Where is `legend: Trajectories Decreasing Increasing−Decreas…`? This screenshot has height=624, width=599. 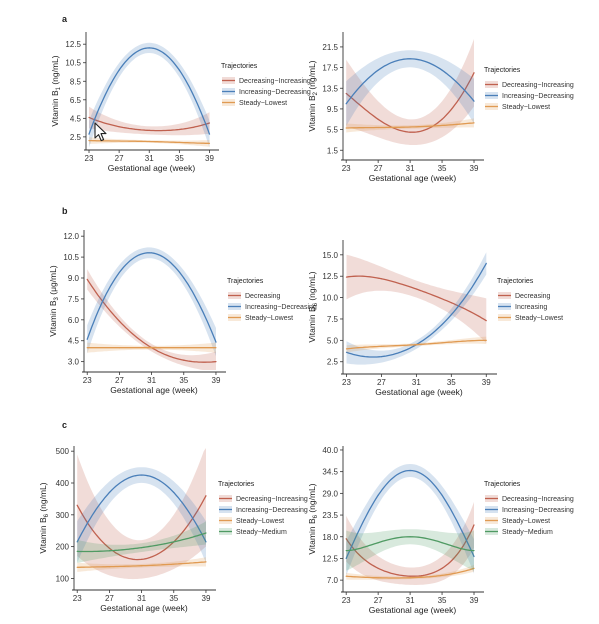 legend: Trajectories Decreasing Increasing−Decreas… is located at coordinates (272, 300).